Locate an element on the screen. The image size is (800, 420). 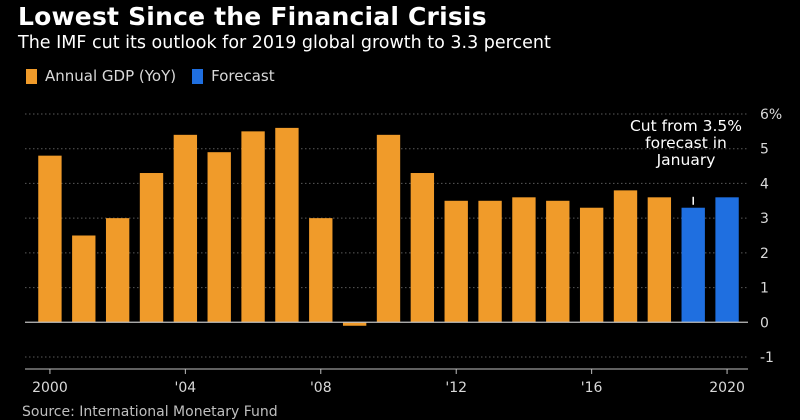
y-tick-label: 6% is located at coordinates (771, 115).